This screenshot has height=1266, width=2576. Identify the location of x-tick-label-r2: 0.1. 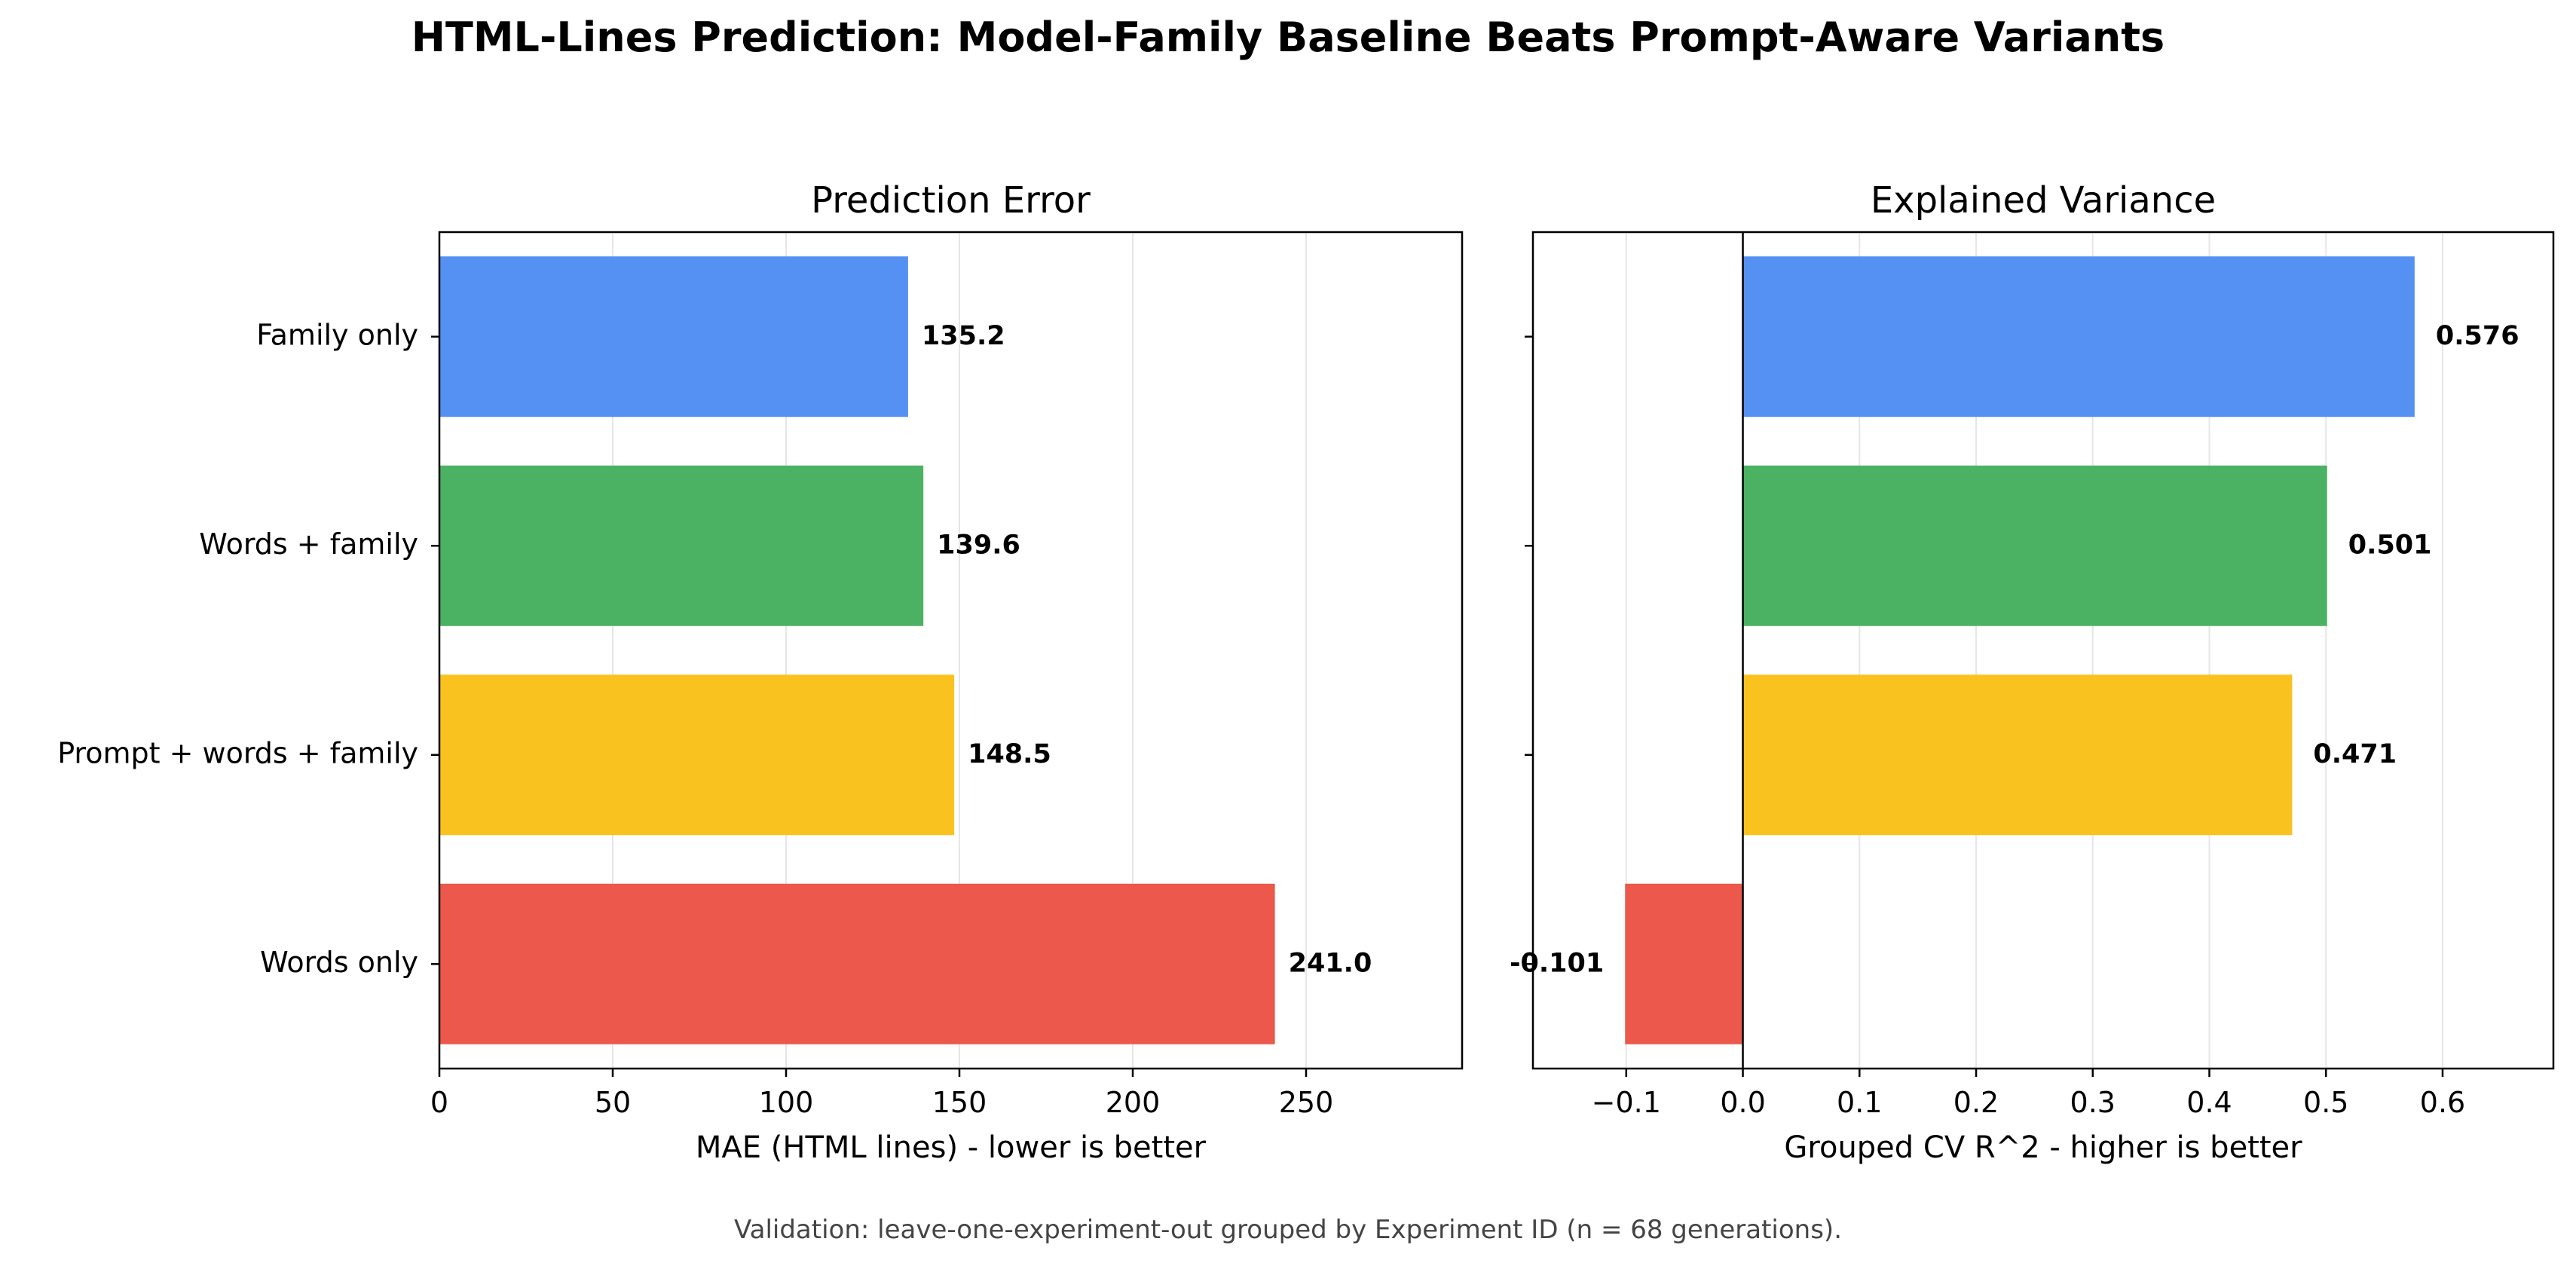
(1860, 1102).